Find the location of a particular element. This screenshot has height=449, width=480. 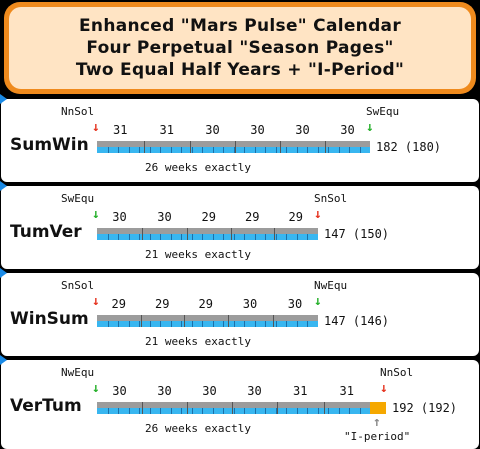

iperiod-block is located at coordinates (378, 408).